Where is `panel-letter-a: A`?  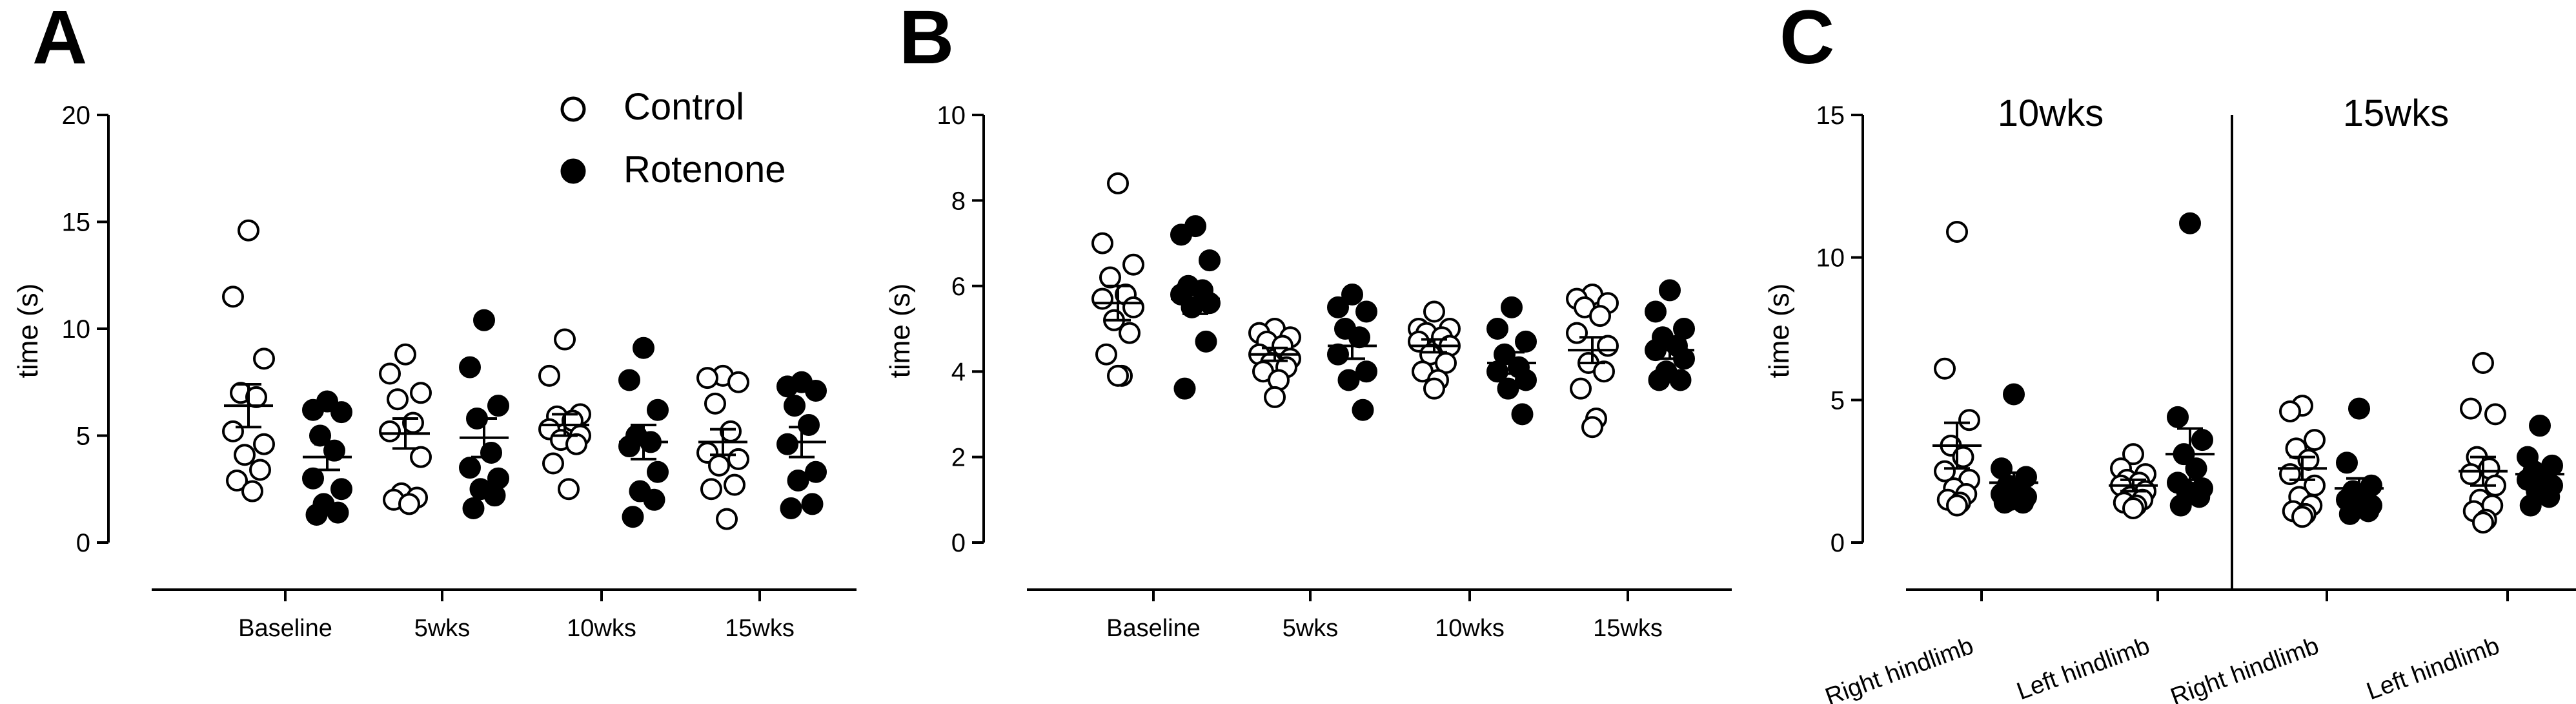
panel-letter-a: A is located at coordinates (59, 40).